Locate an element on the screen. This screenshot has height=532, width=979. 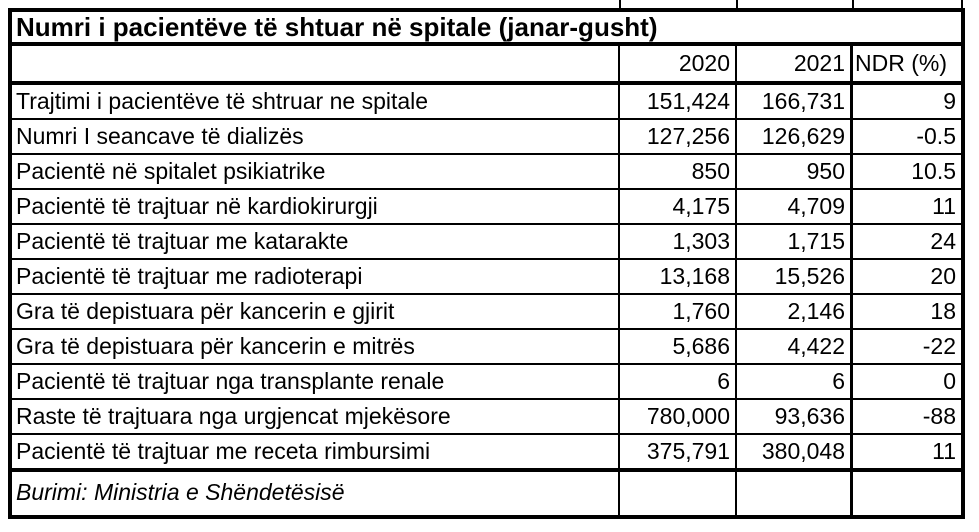
value-2020: 6 is located at coordinates (678, 381).